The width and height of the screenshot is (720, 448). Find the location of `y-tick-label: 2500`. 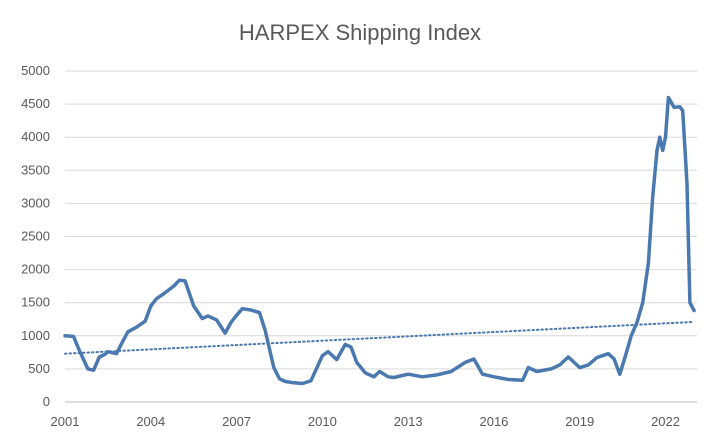

y-tick-label: 2500 is located at coordinates (35, 236).